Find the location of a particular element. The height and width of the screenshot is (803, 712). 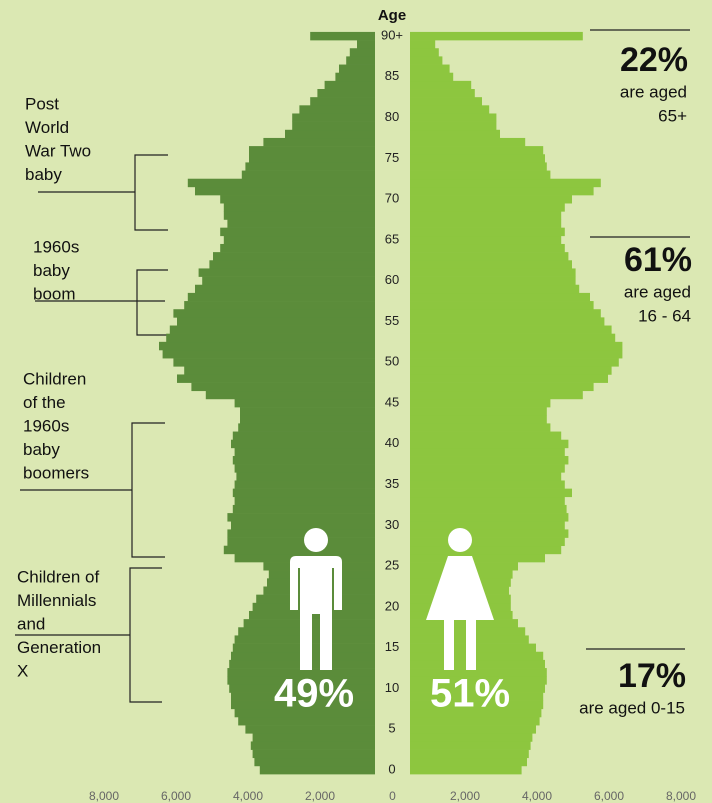

annotation: Millennials is located at coordinates (56, 600).